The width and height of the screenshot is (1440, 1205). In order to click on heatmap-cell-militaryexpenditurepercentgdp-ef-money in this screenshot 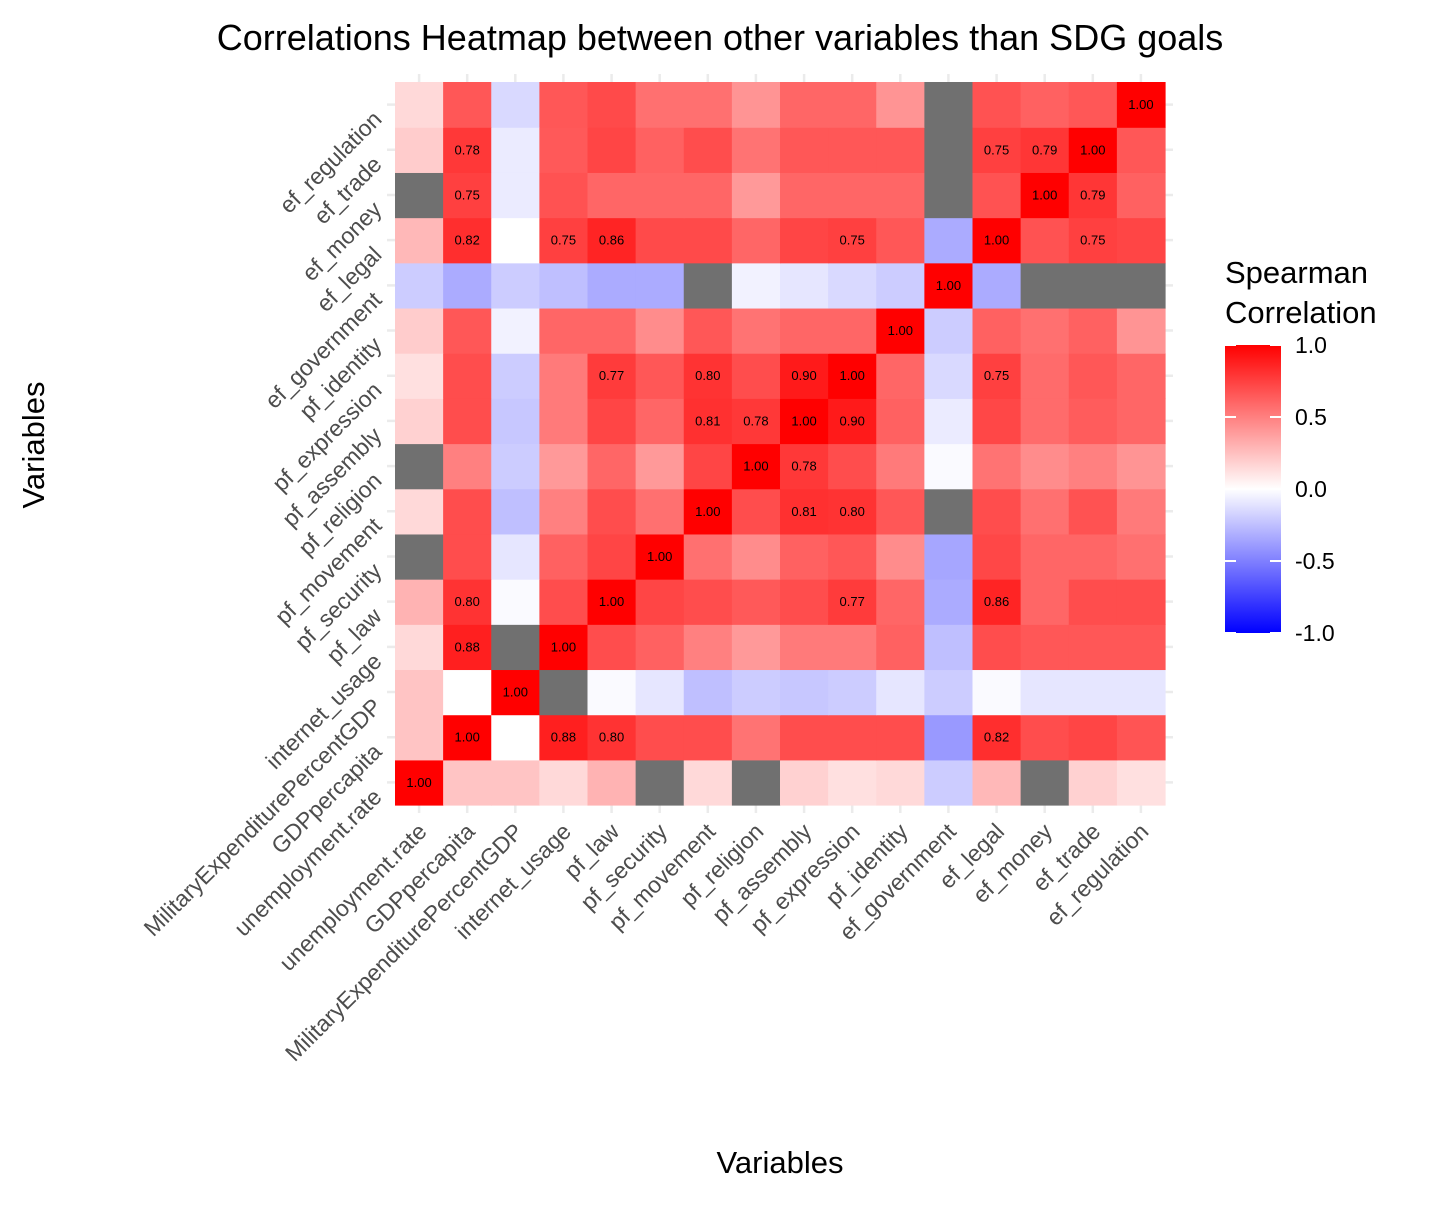, I will do `click(1045, 692)`.